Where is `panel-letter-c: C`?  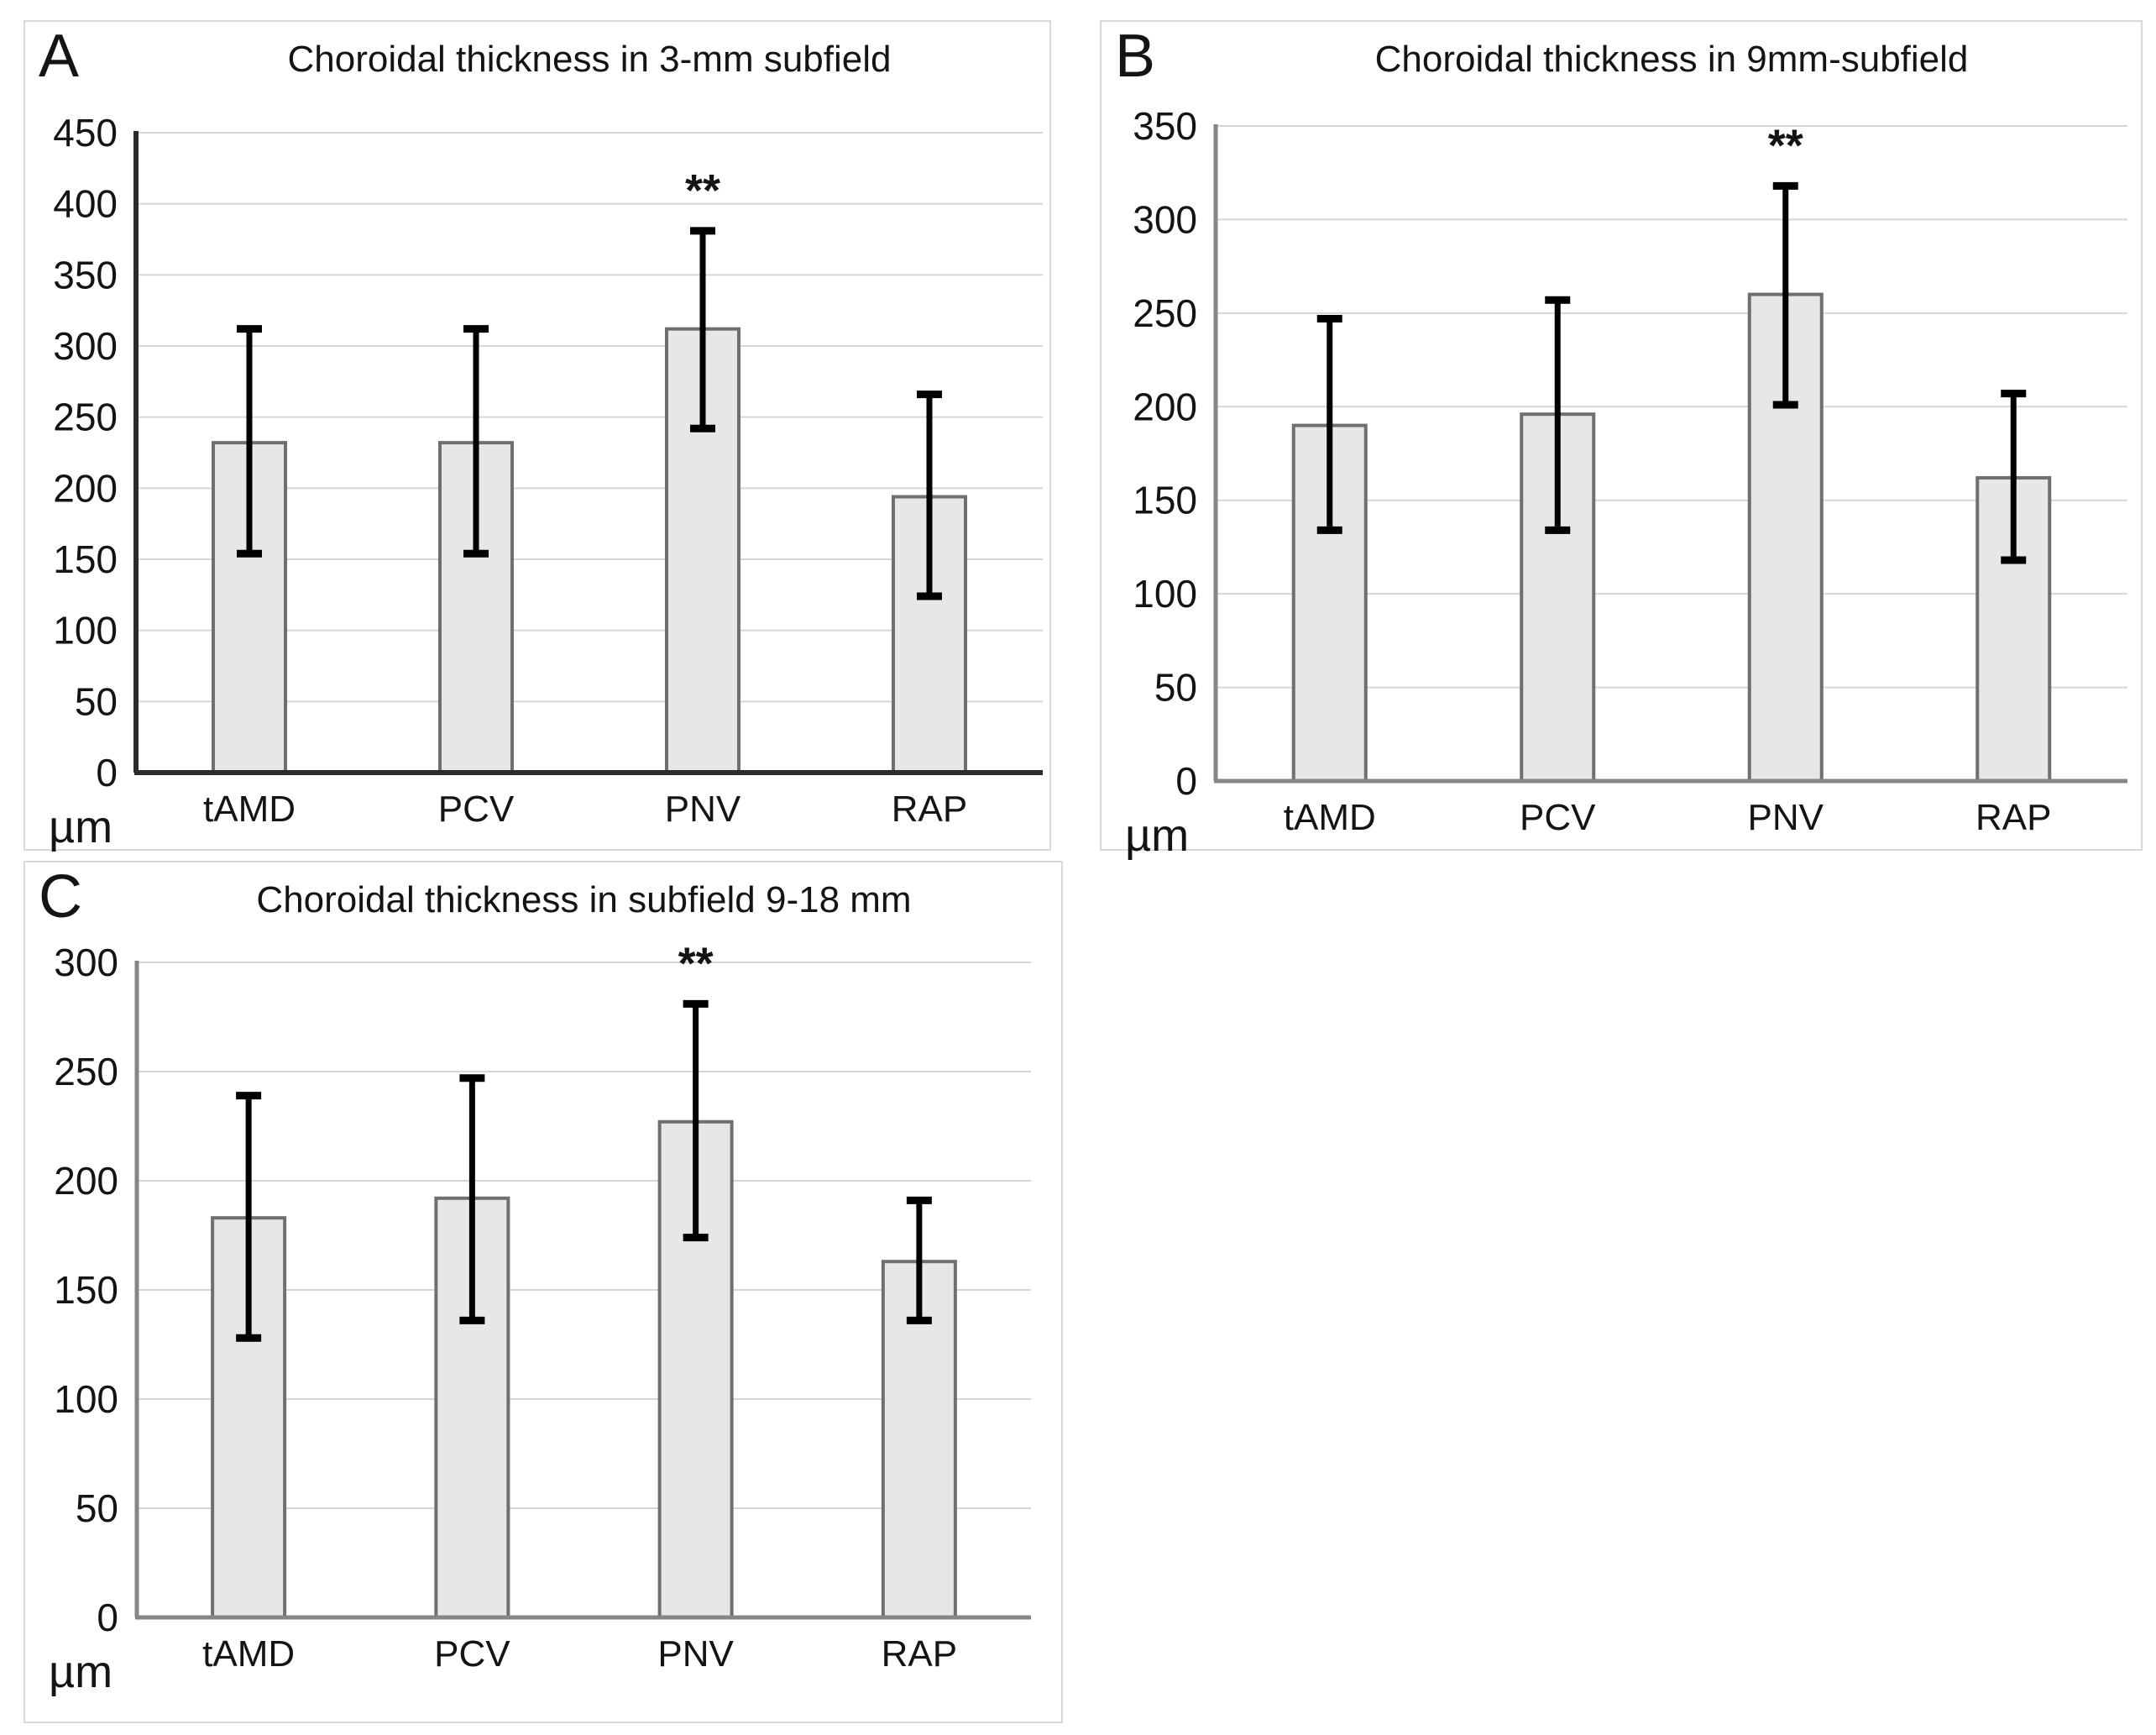 panel-letter-c: C is located at coordinates (60, 896).